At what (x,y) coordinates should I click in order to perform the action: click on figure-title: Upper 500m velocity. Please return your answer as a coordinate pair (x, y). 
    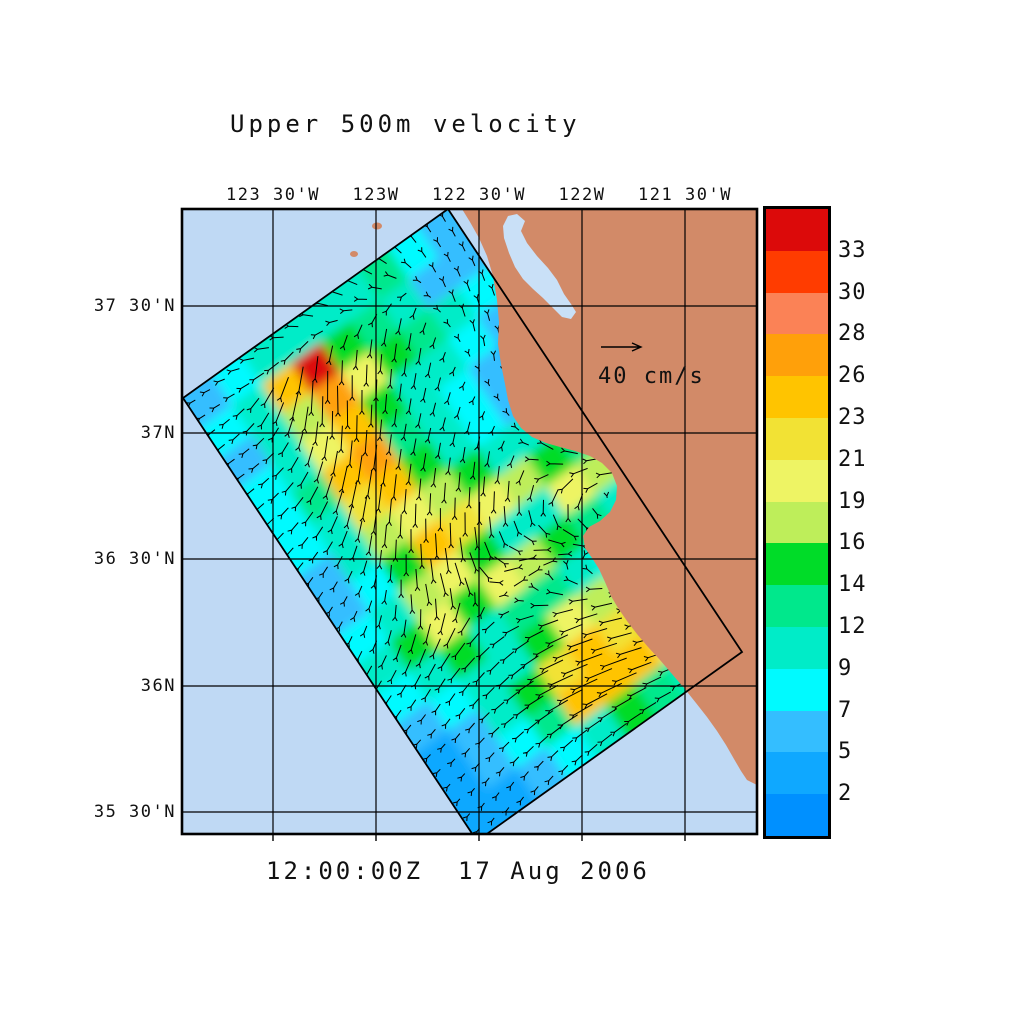
    Looking at the image, I should click on (405, 124).